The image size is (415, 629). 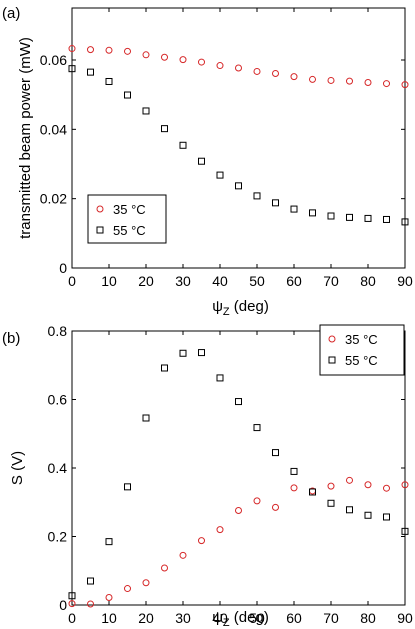 I want to click on y-axis-label: transmitted beam power (mW), so click(x=25, y=138).